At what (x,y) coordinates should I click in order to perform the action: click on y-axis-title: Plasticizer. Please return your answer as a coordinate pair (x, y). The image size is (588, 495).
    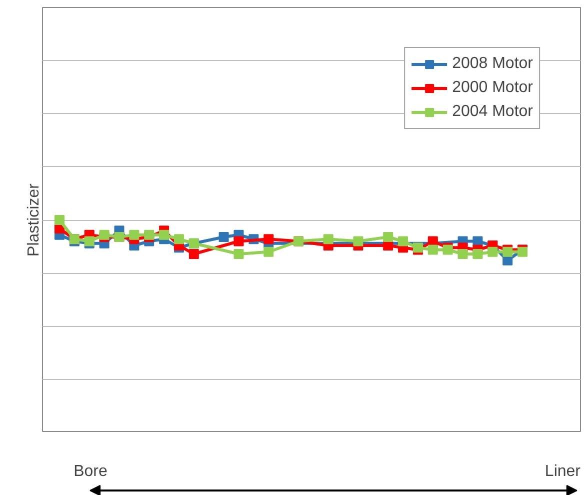
    Looking at the image, I should click on (34, 219).